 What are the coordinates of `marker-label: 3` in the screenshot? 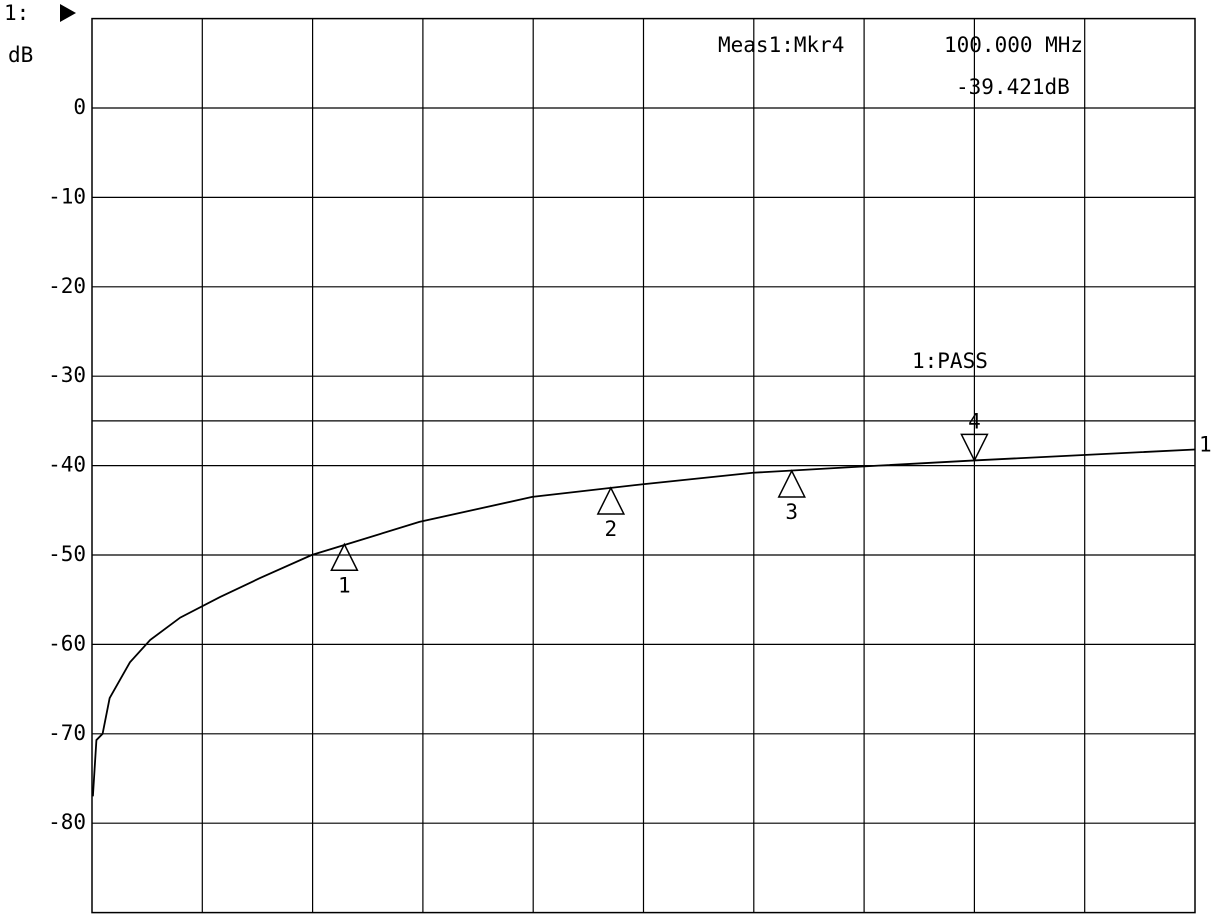 It's located at (791, 512).